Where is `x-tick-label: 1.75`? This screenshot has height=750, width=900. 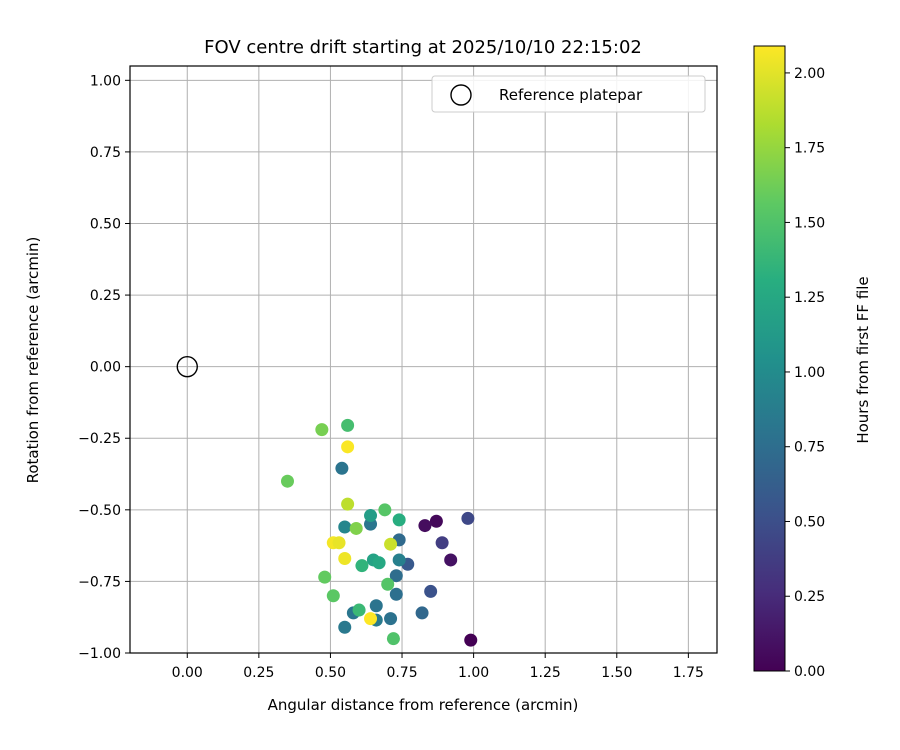 x-tick-label: 1.75 is located at coordinates (688, 673).